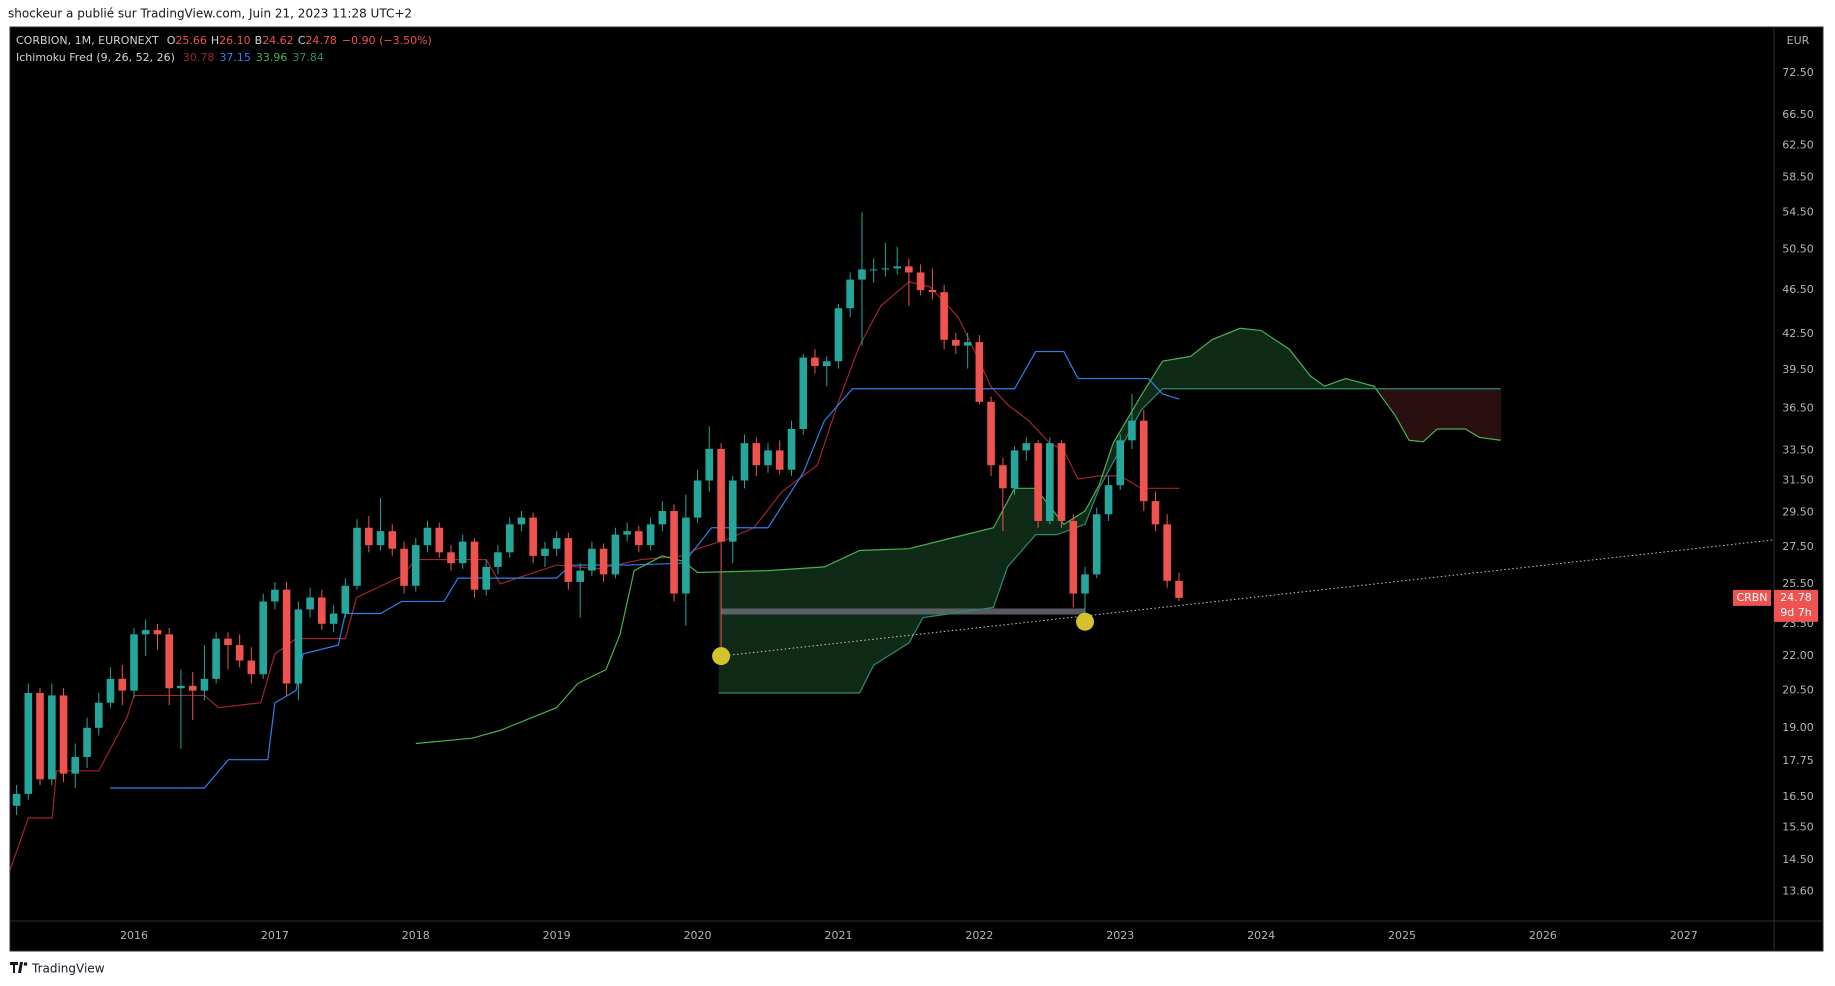 The image size is (1835, 986). Describe the element at coordinates (1798, 407) in the screenshot. I see `y-tick-label: 36.50` at that location.